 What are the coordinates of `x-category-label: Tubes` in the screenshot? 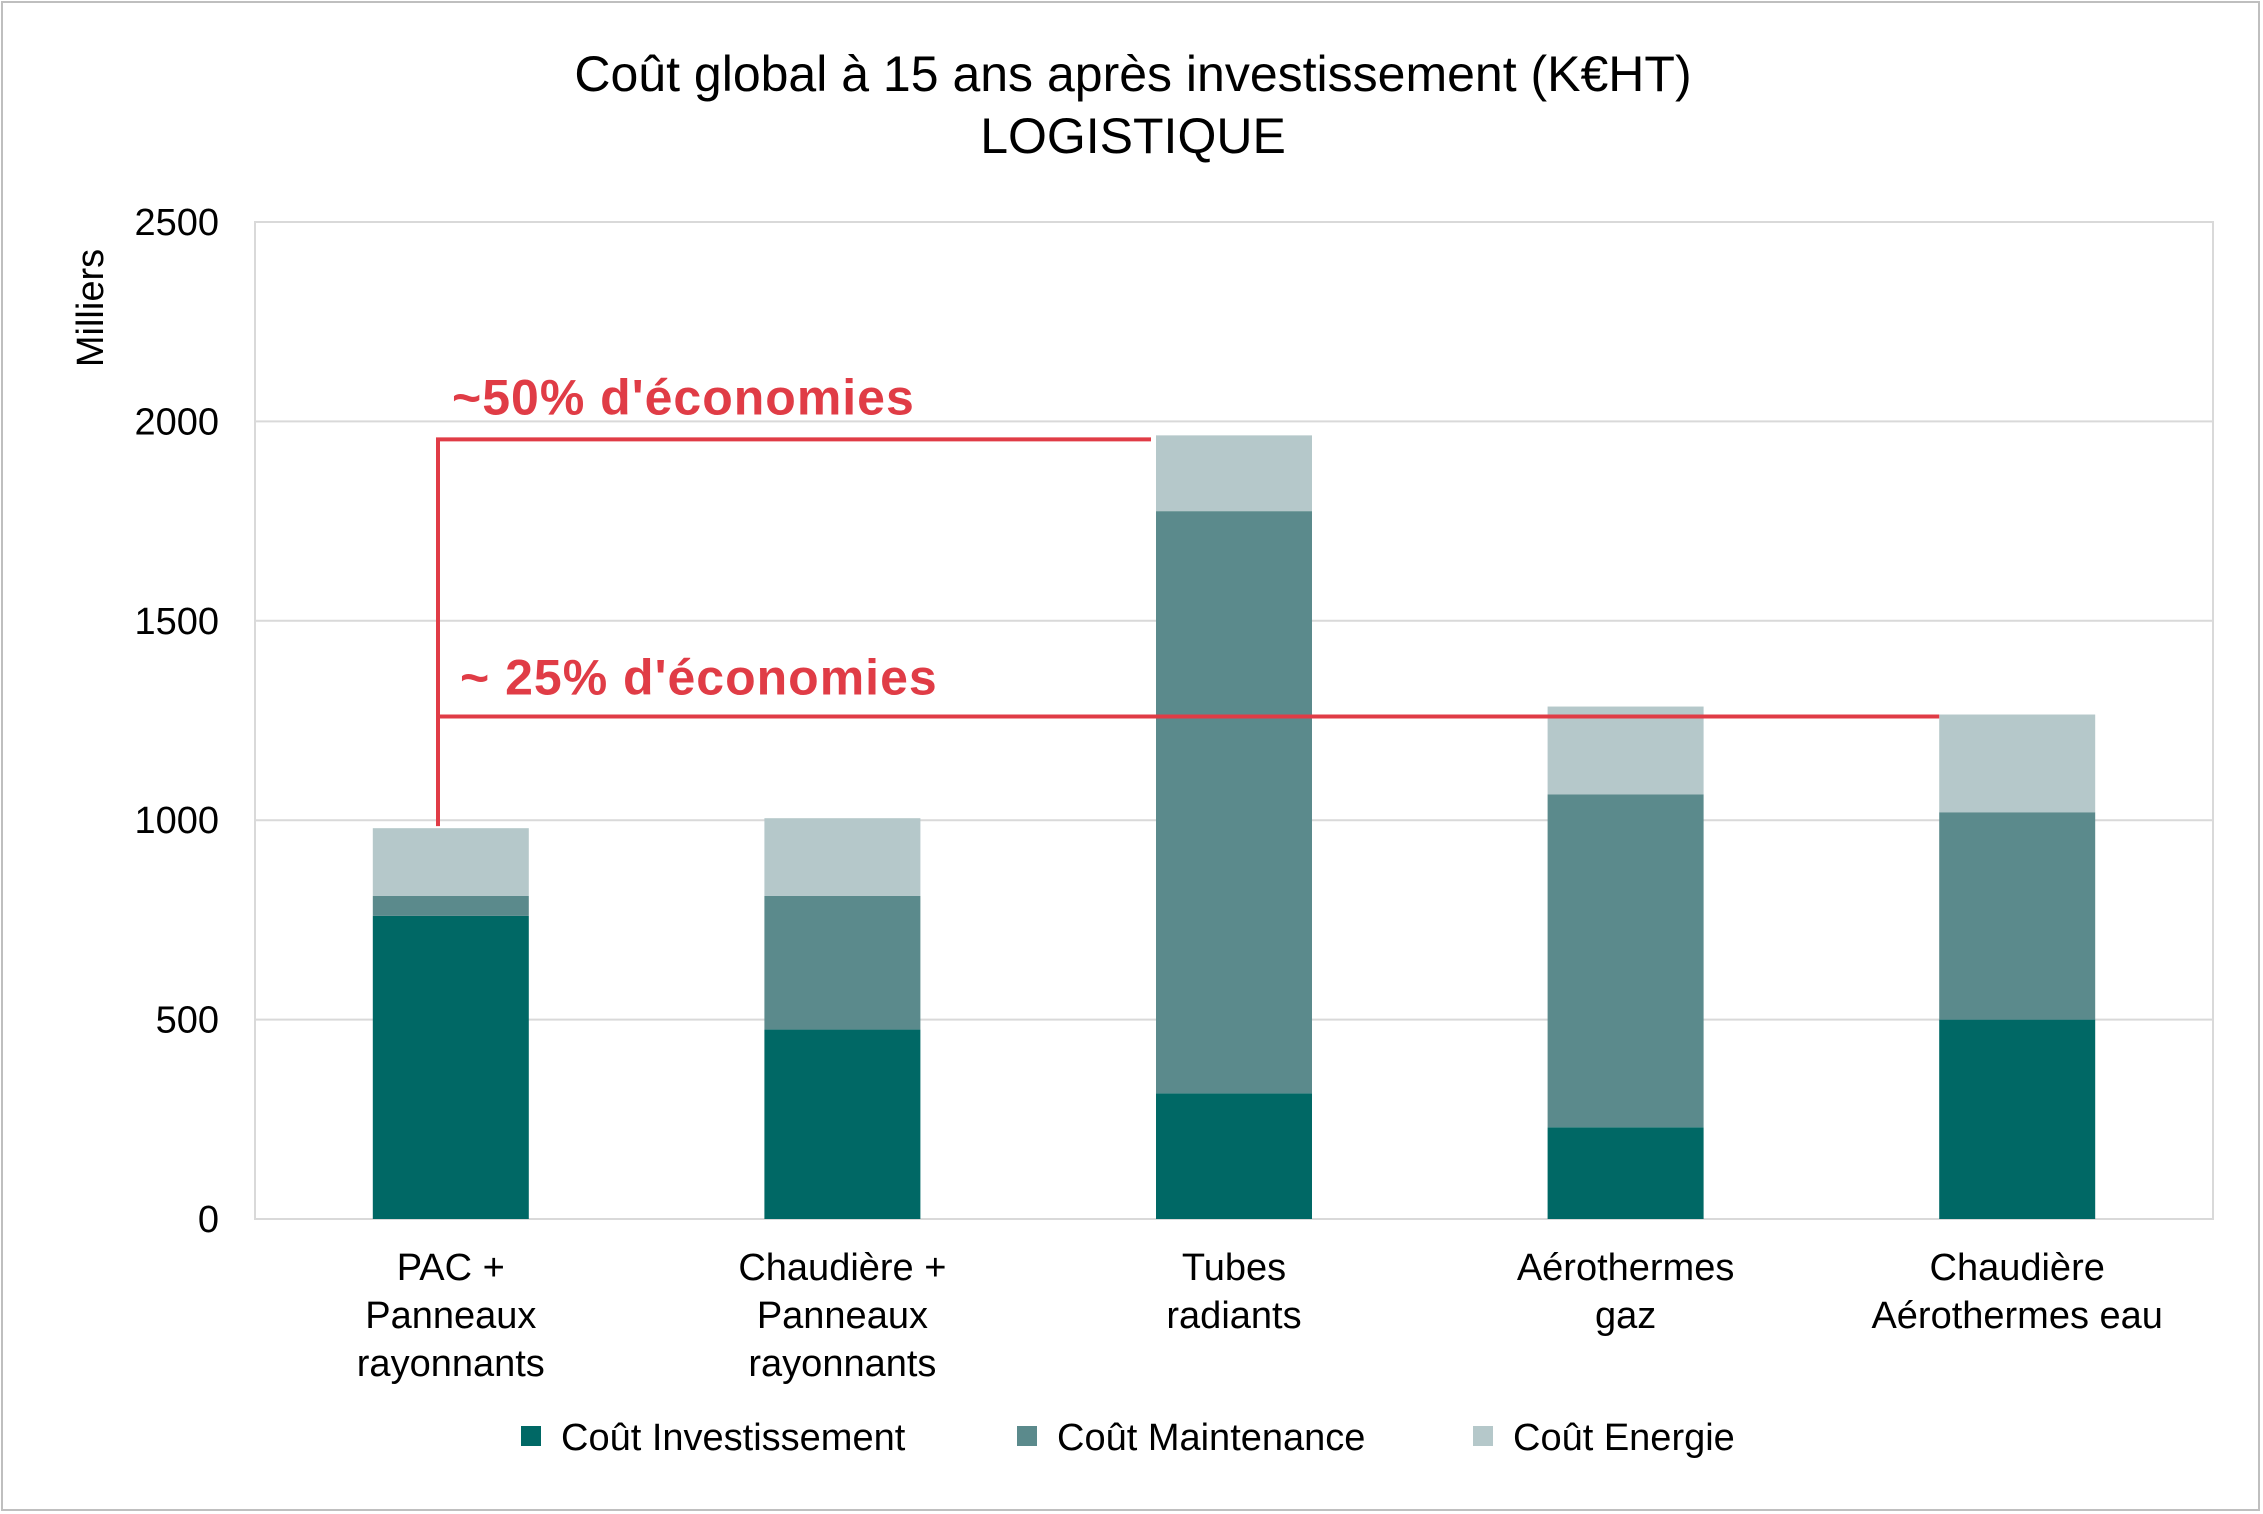 It's located at (1234, 1268).